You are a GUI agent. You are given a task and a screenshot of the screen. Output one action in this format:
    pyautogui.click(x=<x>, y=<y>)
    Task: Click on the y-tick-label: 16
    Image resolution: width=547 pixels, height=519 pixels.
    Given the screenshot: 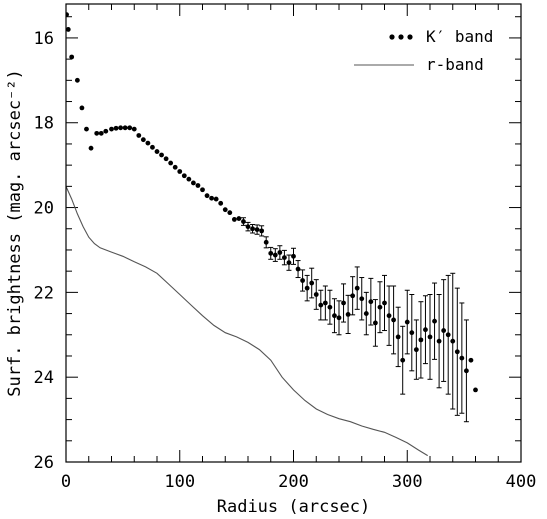 What is the action you would take?
    pyautogui.click(x=44, y=39)
    